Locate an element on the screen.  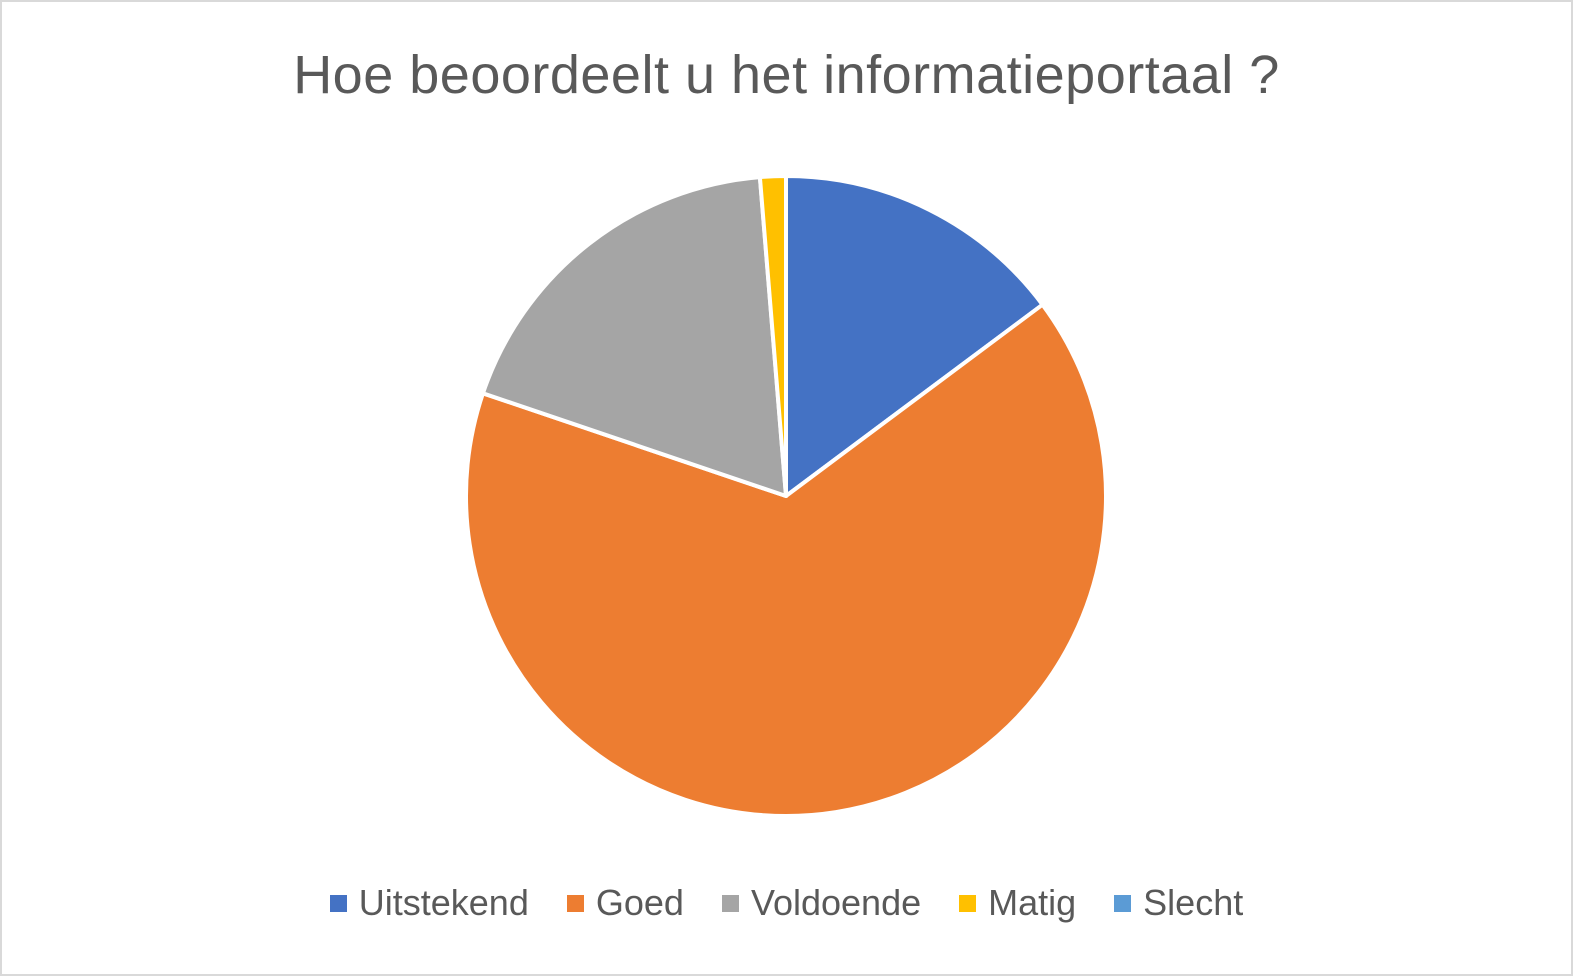
legend-item-voldoende: Voldoende is located at coordinates (821, 903).